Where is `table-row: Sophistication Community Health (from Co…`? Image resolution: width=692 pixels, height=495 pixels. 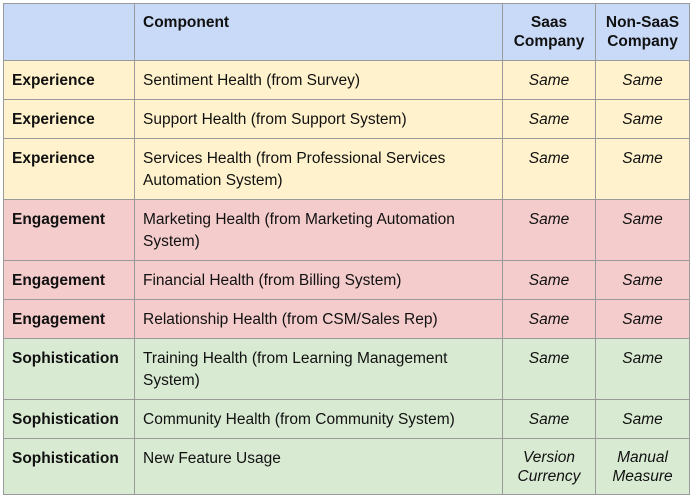
table-row: Sophistication Community Health (from Co… is located at coordinates (346, 419).